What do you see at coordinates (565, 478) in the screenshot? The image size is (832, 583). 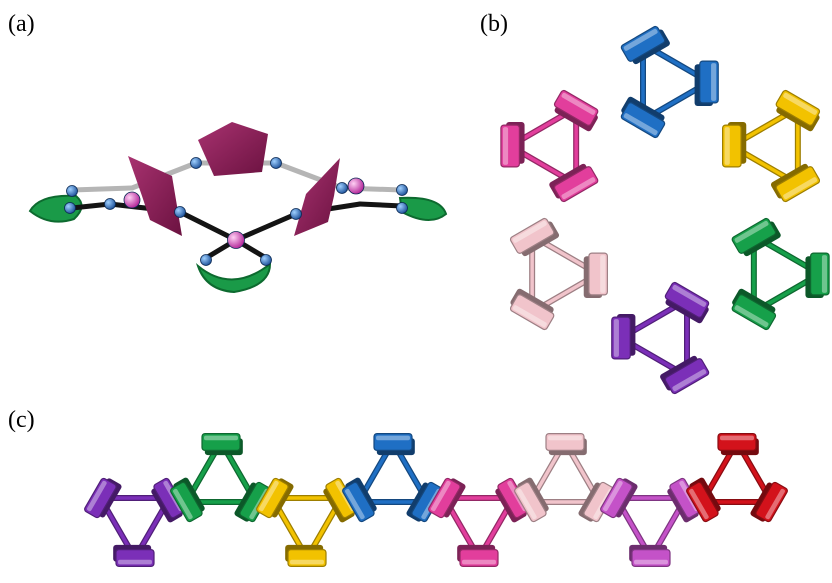 I see `chain-triangle-6-pink_light` at bounding box center [565, 478].